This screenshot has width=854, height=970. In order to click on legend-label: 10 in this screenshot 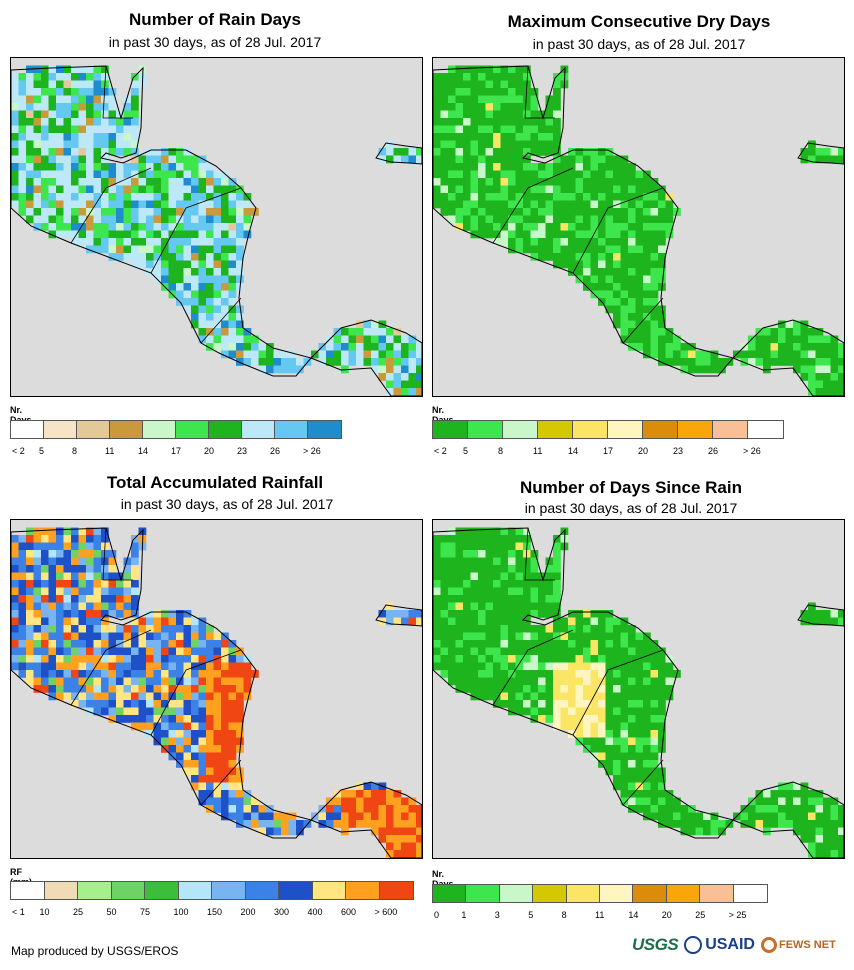, I will do `click(44, 912)`.